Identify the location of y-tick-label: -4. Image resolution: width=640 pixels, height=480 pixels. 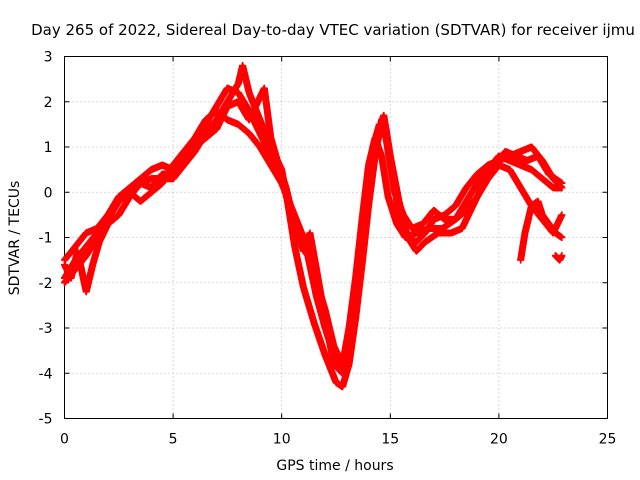
(46, 374).